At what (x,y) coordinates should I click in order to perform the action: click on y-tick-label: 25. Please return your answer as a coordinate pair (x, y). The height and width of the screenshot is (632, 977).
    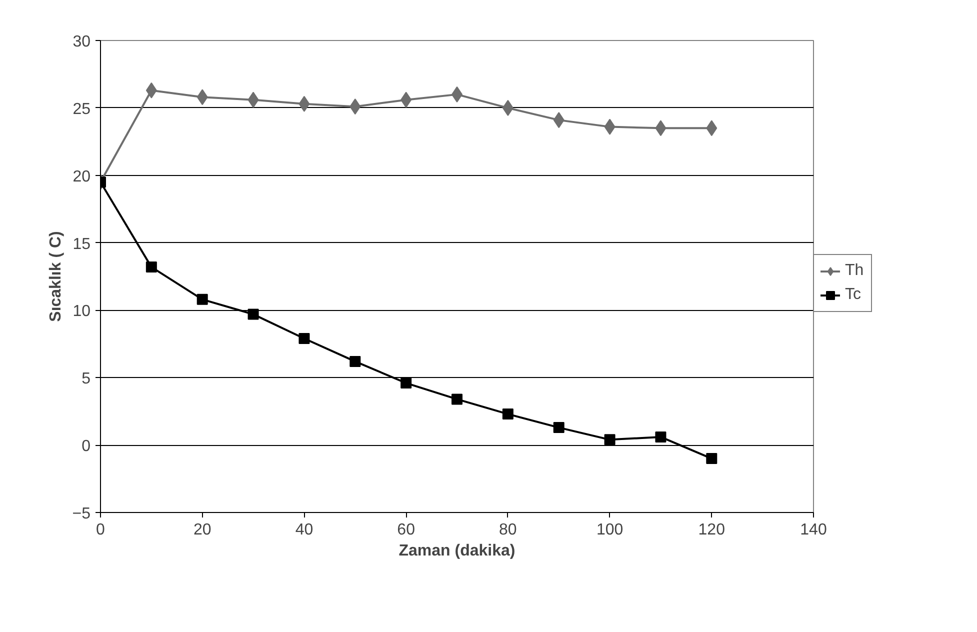
    Looking at the image, I should click on (81, 109).